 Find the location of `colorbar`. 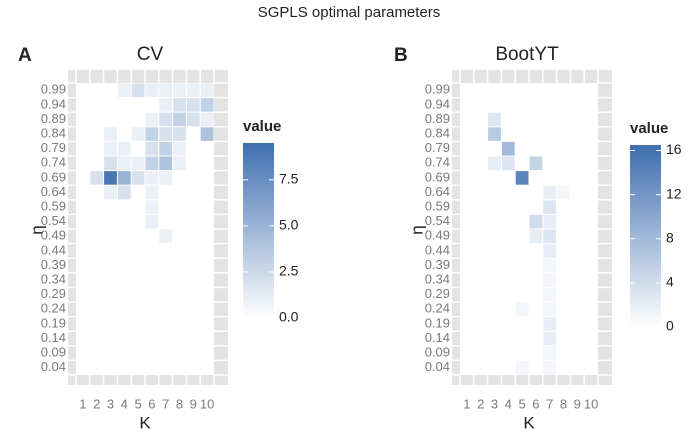

colorbar is located at coordinates (645, 236).